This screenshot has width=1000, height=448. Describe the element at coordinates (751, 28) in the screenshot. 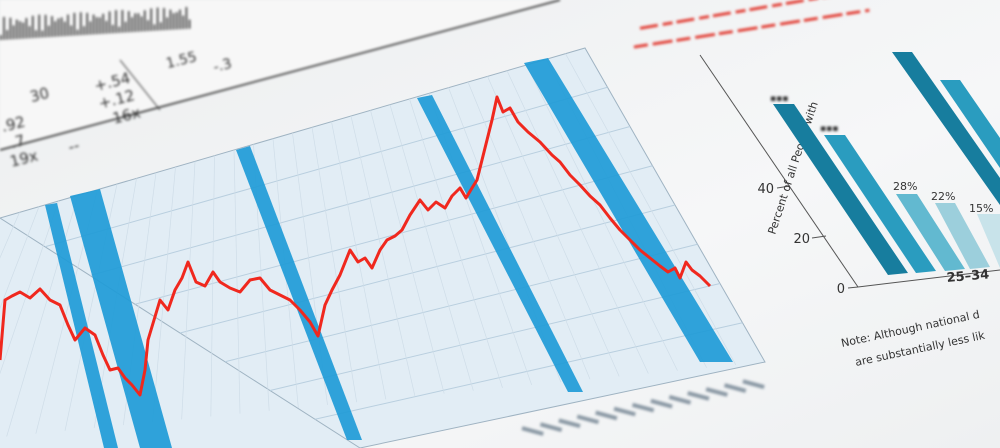

I see `red-text-line` at that location.